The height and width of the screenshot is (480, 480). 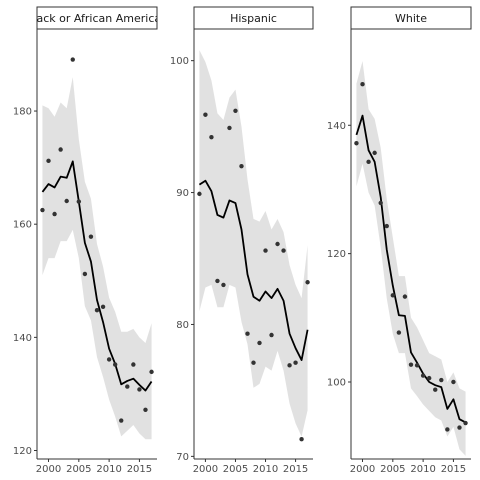 What do you see at coordinates (22, 112) in the screenshot?
I see `y-tick-label: 180` at bounding box center [22, 112].